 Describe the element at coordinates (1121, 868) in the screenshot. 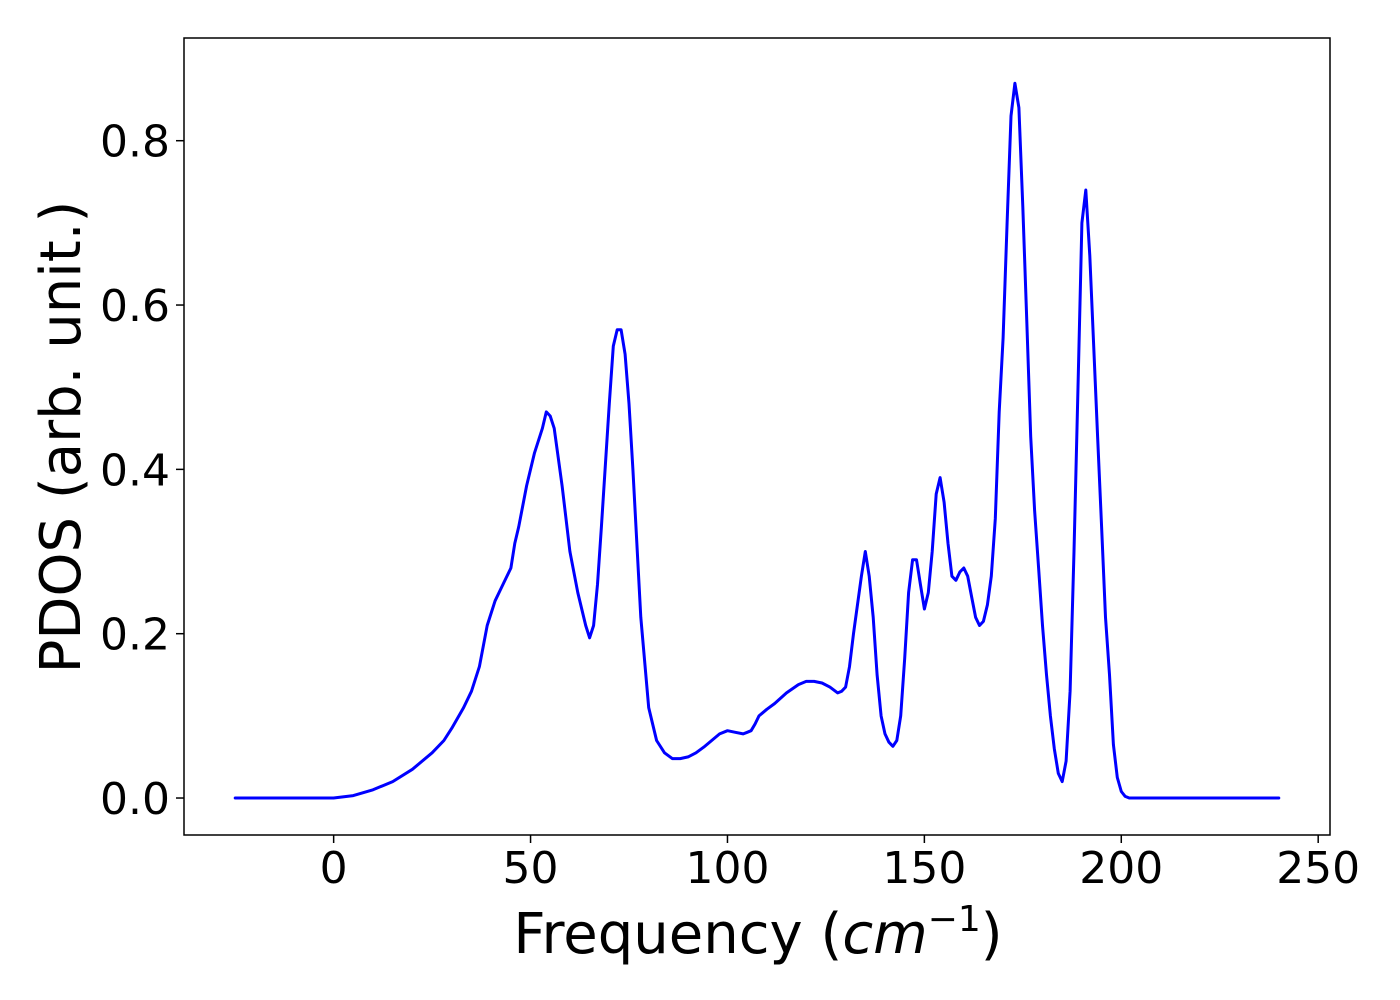

I see `x-tick-label: 200` at that location.